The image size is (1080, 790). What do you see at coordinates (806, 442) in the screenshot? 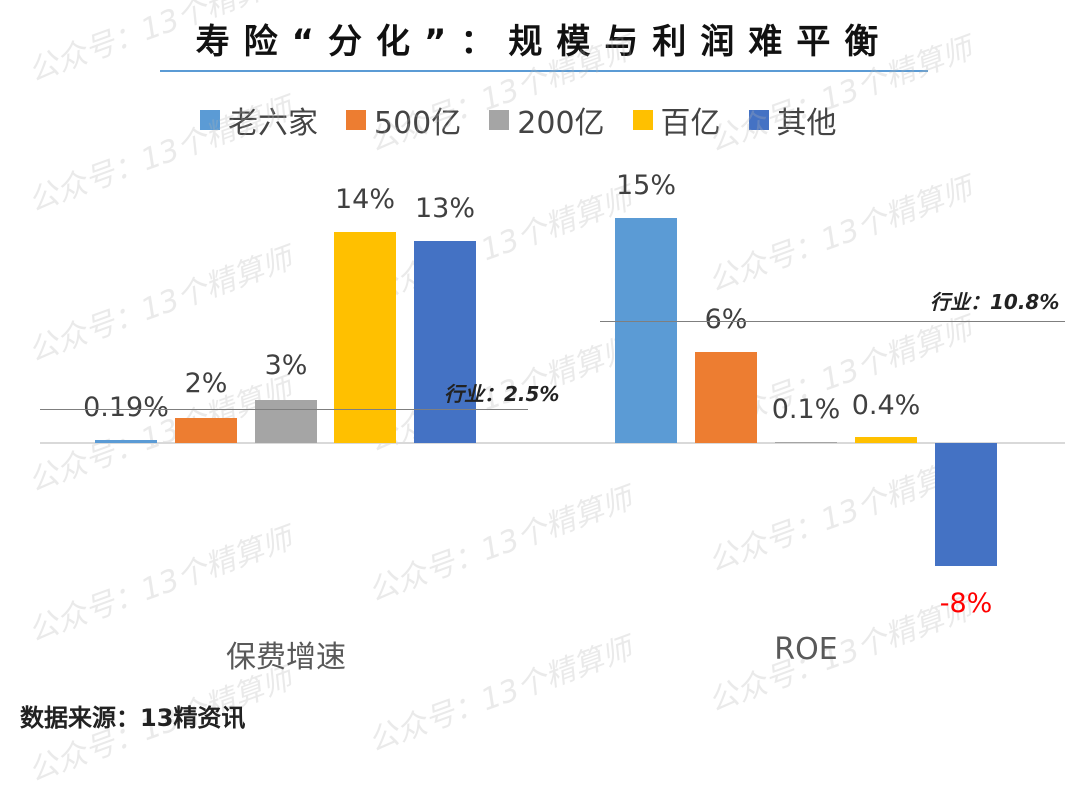
I see `bar-roe-200yi` at bounding box center [806, 442].